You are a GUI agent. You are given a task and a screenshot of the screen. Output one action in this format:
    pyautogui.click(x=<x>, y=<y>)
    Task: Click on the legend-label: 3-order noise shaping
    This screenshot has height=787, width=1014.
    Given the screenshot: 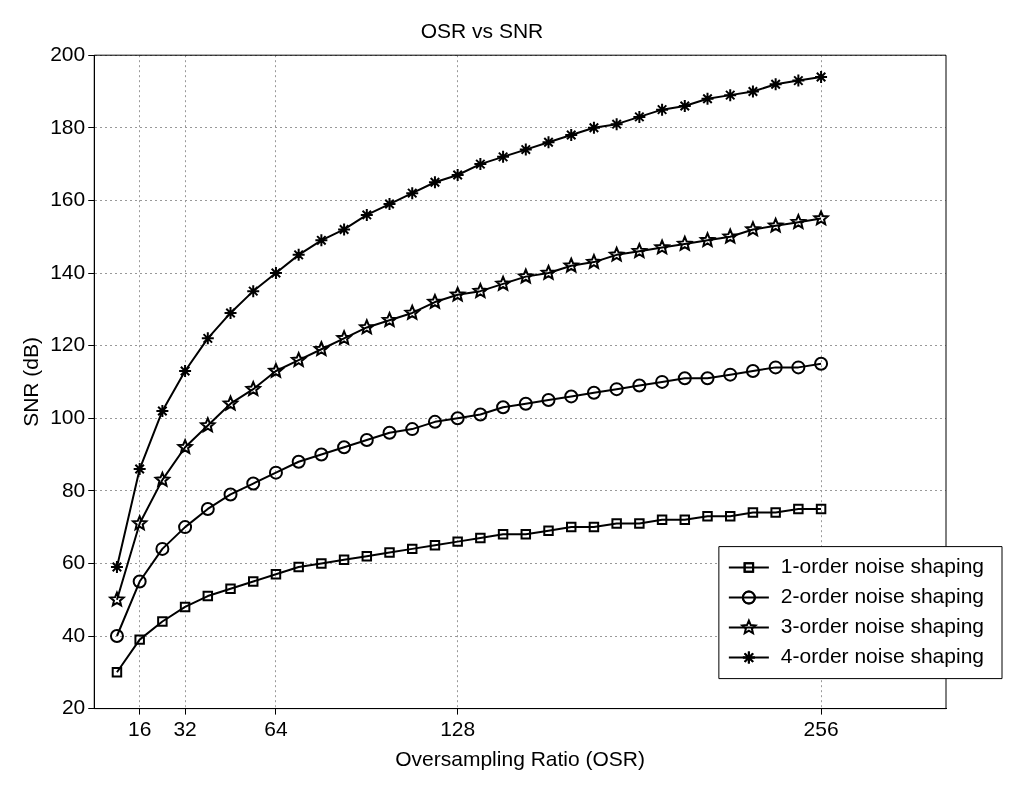 What is the action you would take?
    pyautogui.click(x=882, y=626)
    